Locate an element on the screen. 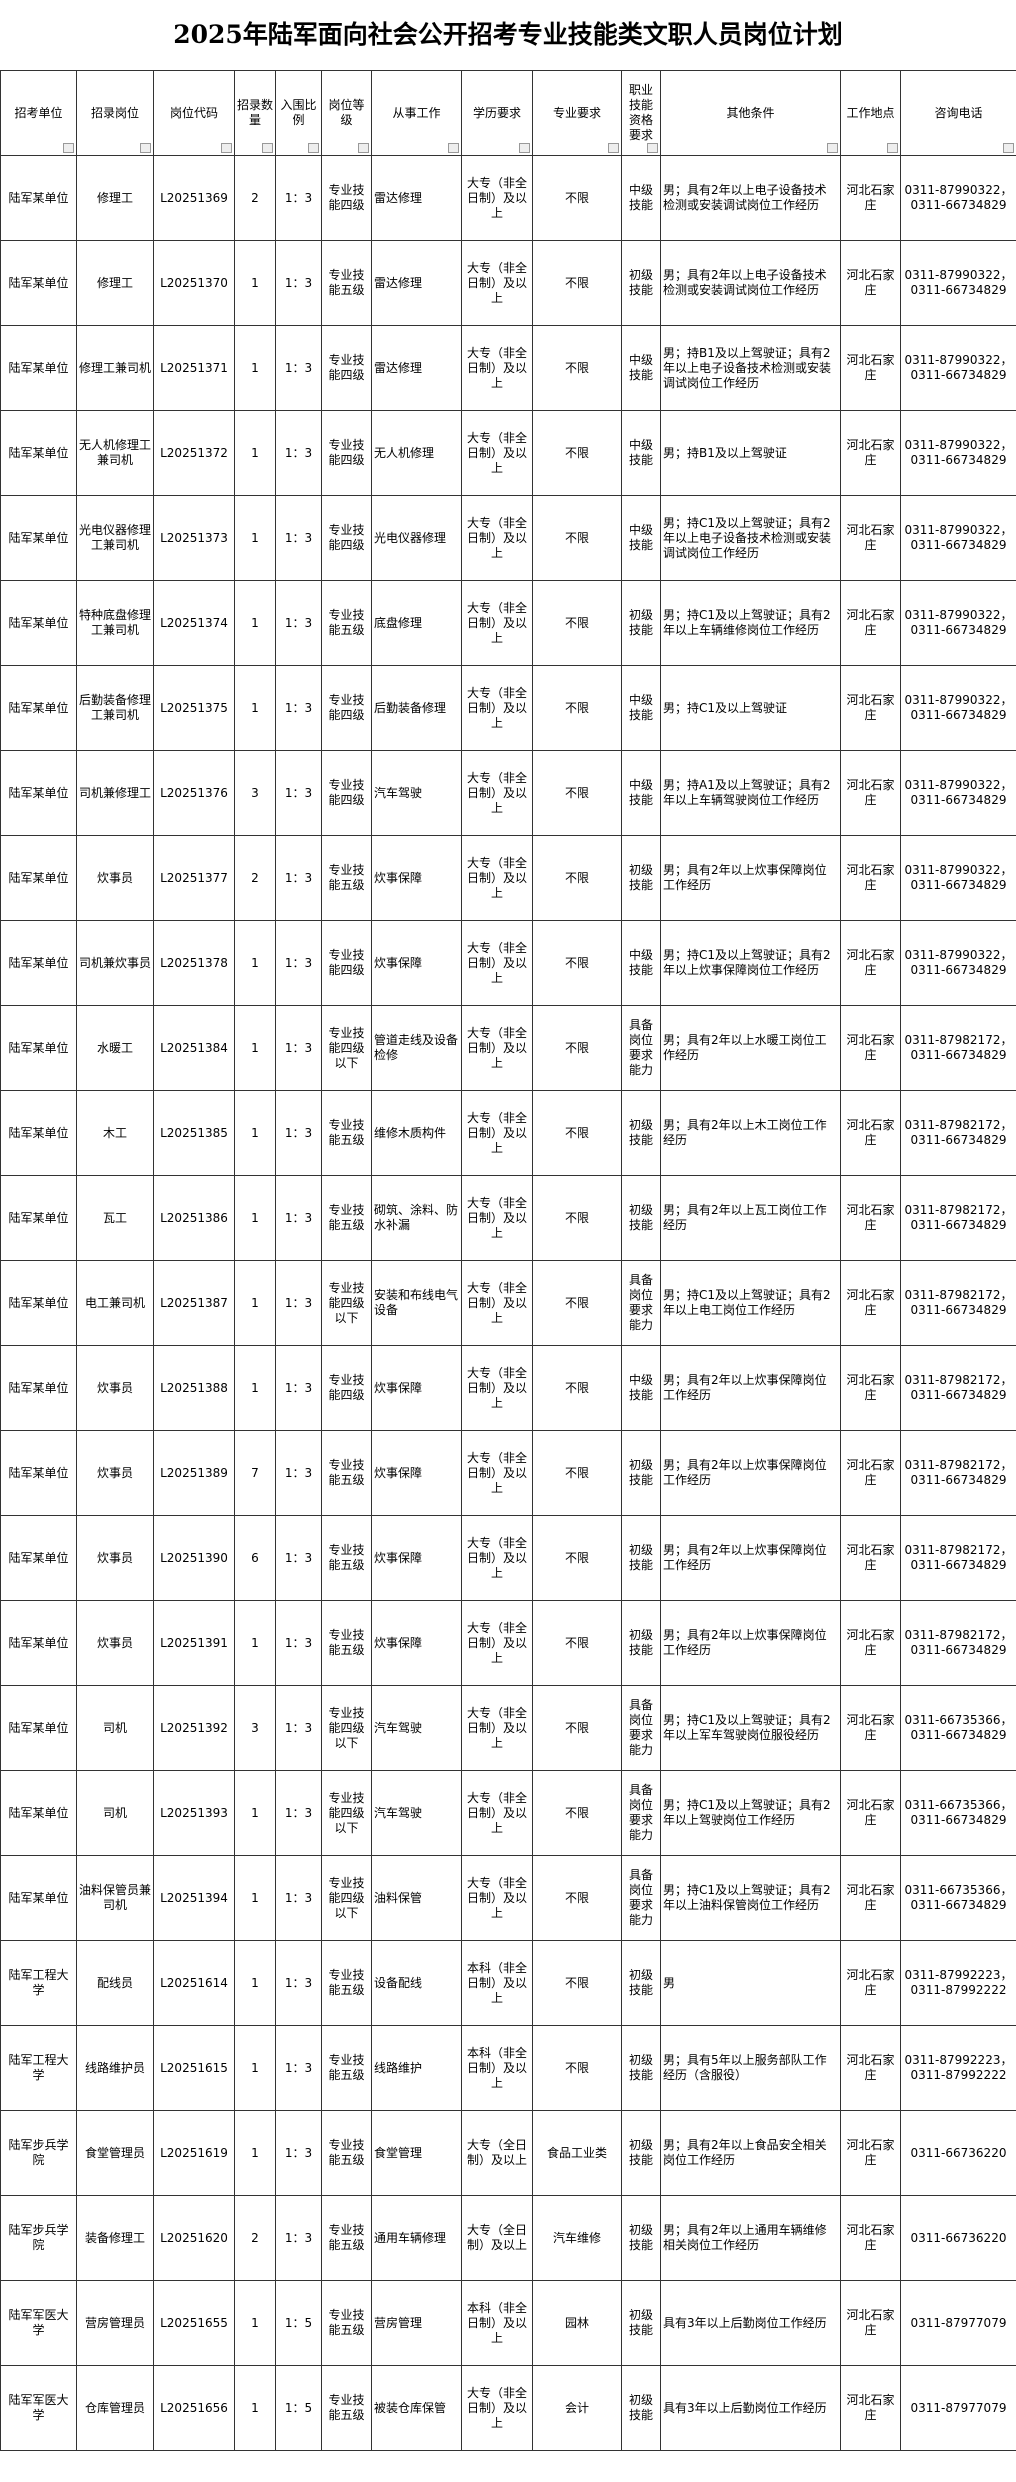 The image size is (1016, 2482). table-cell: 男；持C1及以上驾驶证；具有2年以上驾驶岗位工作经历 is located at coordinates (750, 1813).